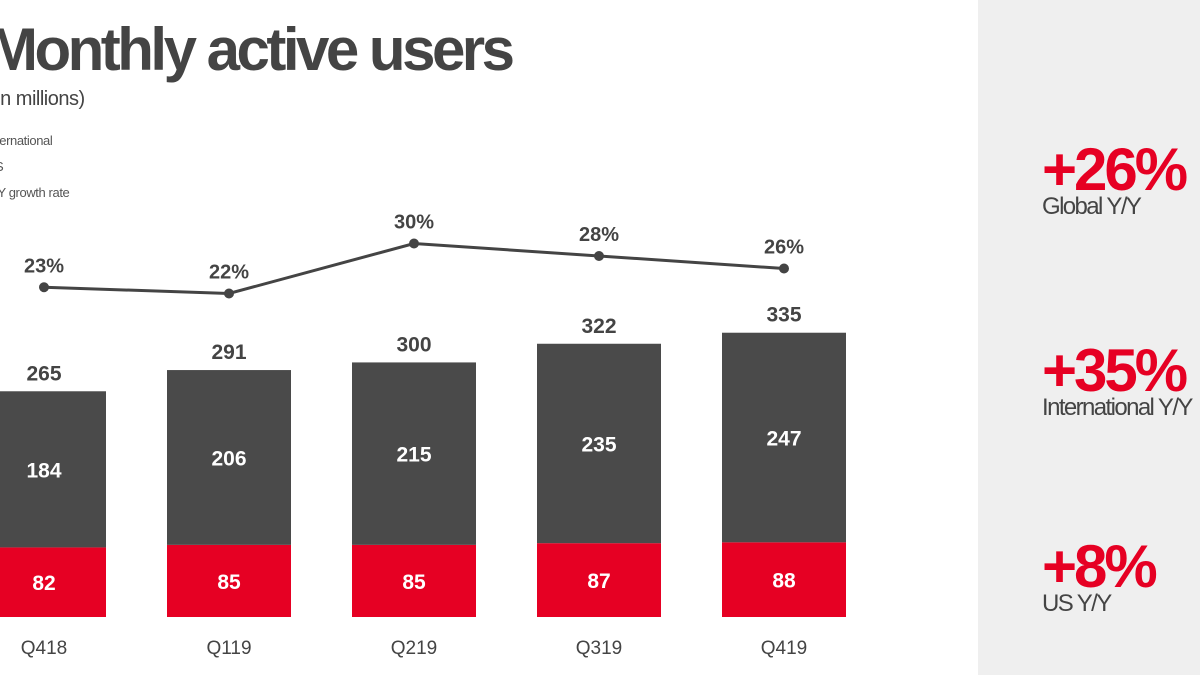 The image size is (1200, 675). I want to click on chart-title: Monthly active users, so click(257, 49).